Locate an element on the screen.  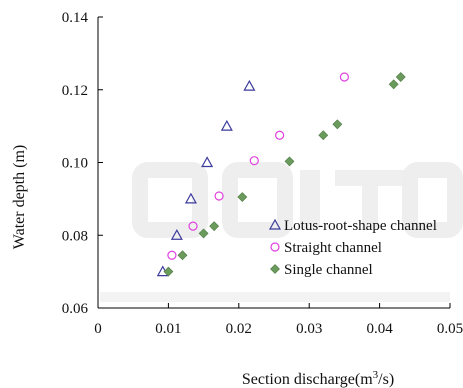
legend-item: Lotus-root-shape channel is located at coordinates (352, 226).